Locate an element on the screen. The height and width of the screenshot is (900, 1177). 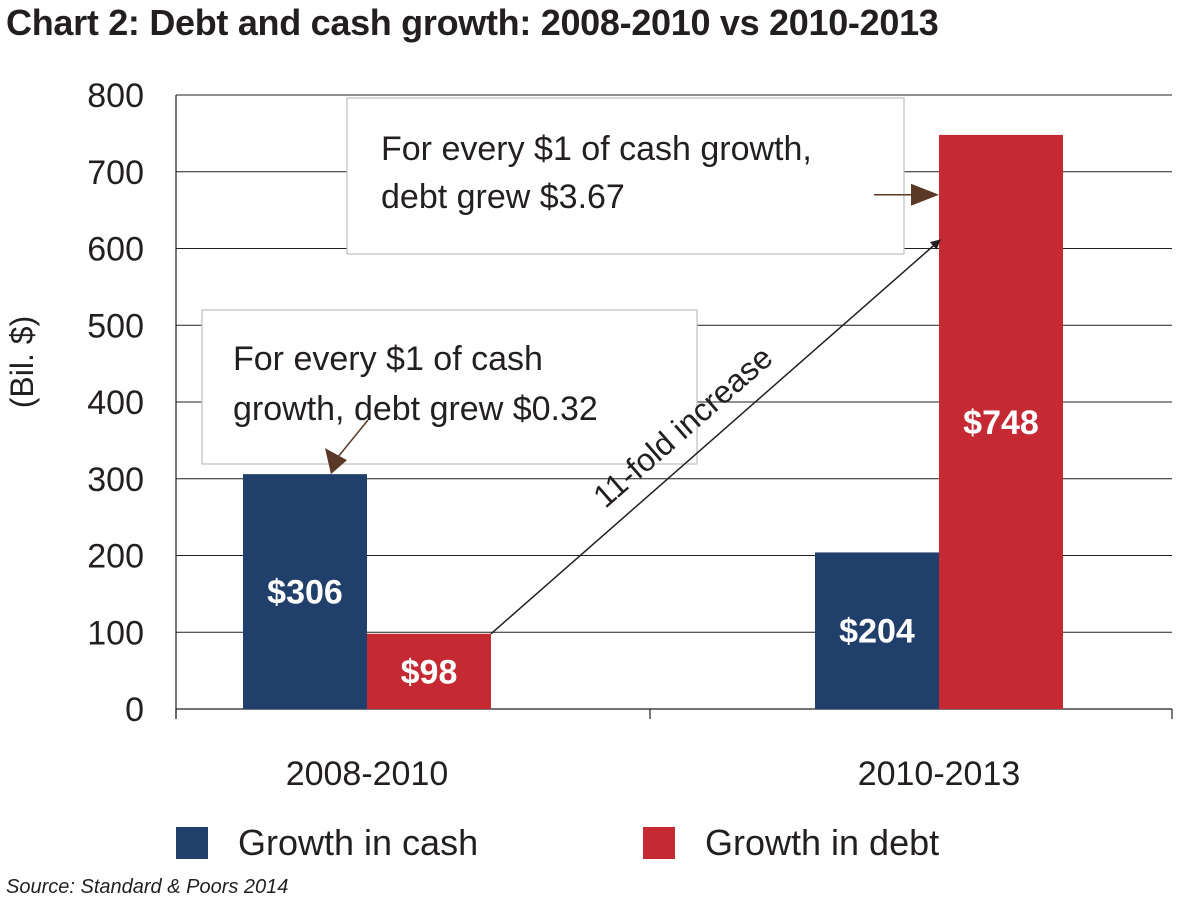
annotation-text-2-line-2: debt grew $3.67 is located at coordinates (503, 197).